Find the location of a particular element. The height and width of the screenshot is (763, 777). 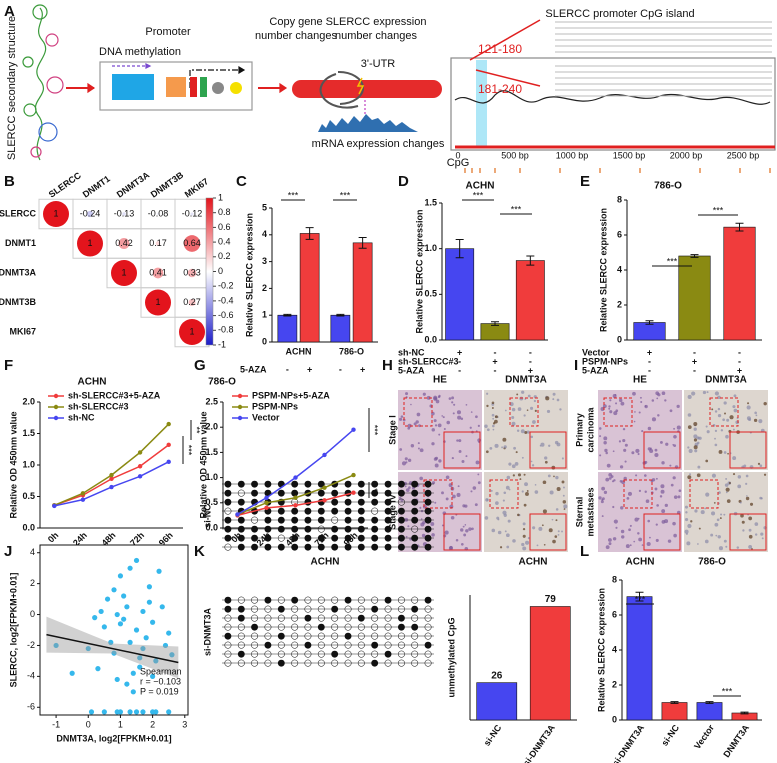

colorbar-label: 0.2 is located at coordinates (224, 256).